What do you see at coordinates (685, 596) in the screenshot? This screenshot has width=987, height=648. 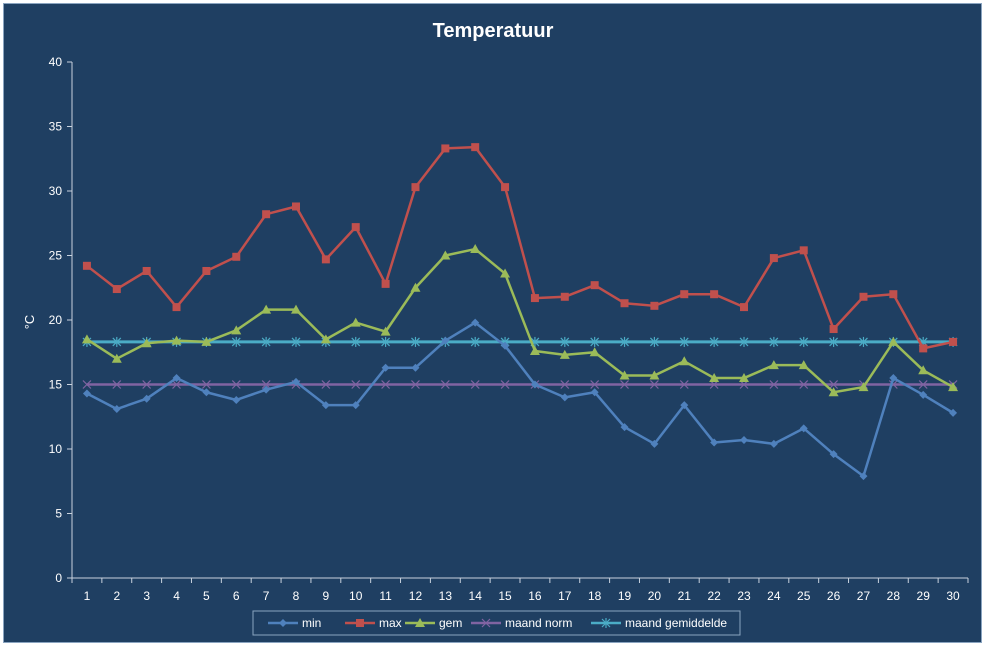 I see `x-tick-label: 21` at bounding box center [685, 596].